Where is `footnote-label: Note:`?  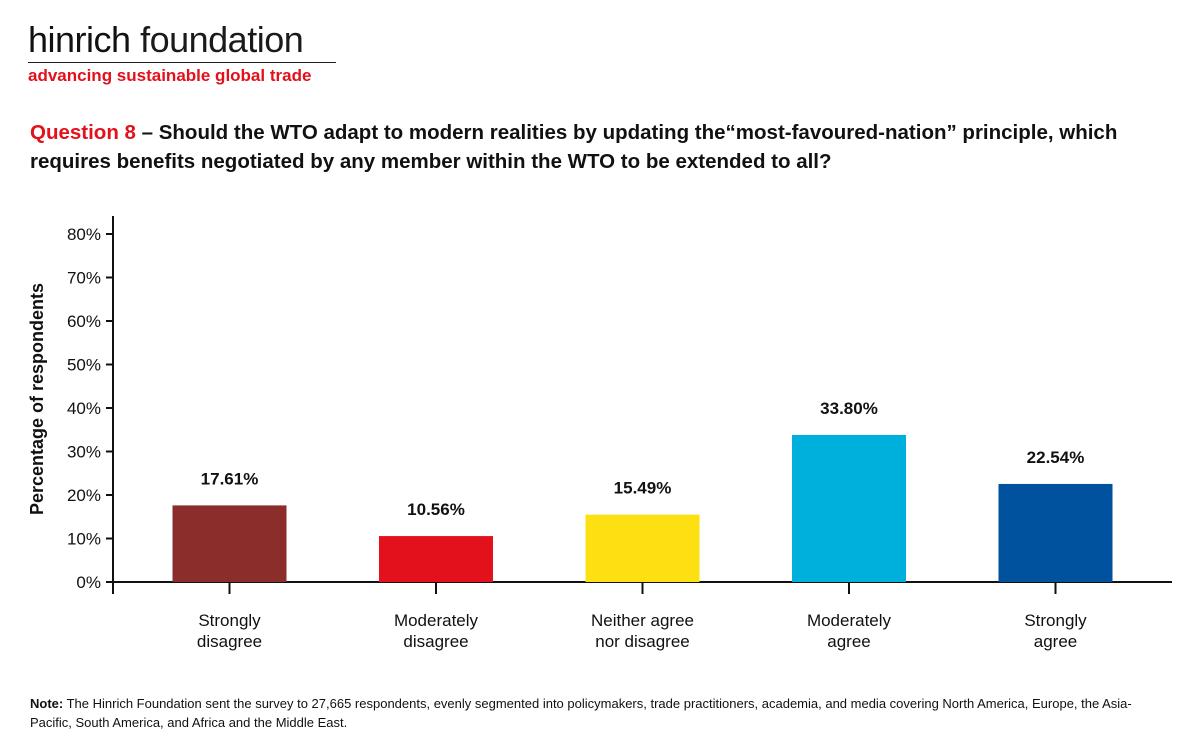 footnote-label: Note: is located at coordinates (47, 703).